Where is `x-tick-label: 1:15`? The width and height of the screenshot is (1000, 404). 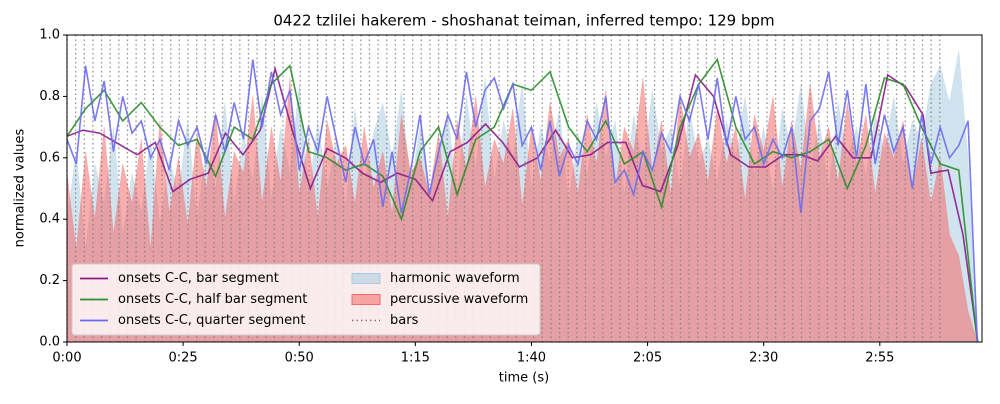 x-tick-label: 1:15 is located at coordinates (415, 358).